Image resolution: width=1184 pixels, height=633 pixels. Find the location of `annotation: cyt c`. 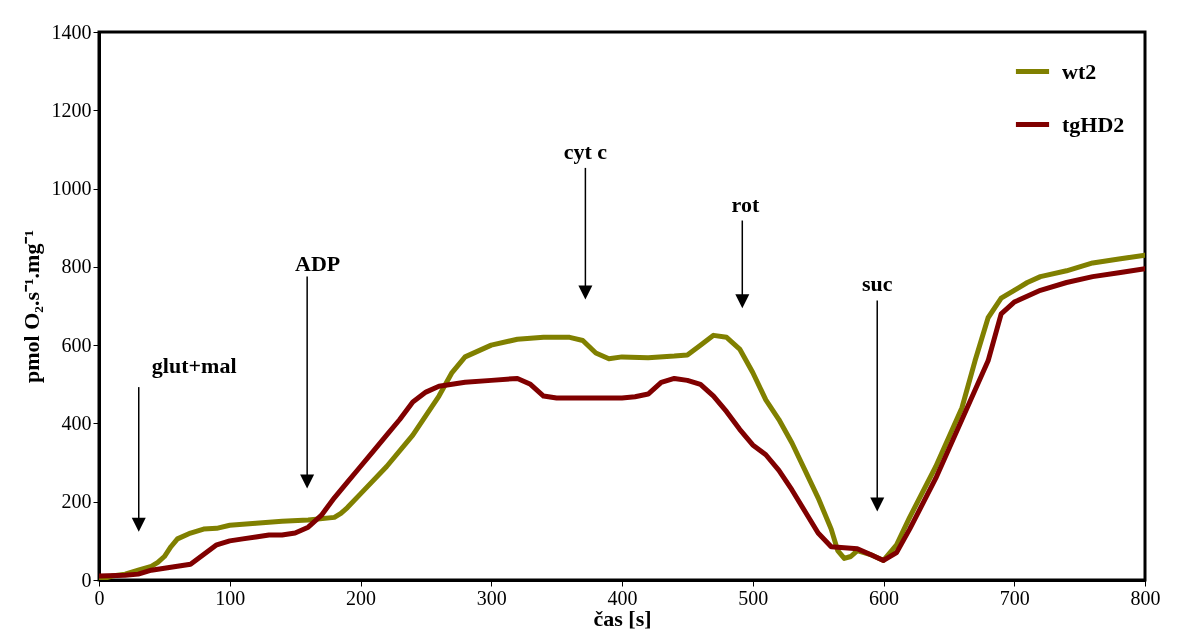

annotation: cyt c is located at coordinates (585, 152).